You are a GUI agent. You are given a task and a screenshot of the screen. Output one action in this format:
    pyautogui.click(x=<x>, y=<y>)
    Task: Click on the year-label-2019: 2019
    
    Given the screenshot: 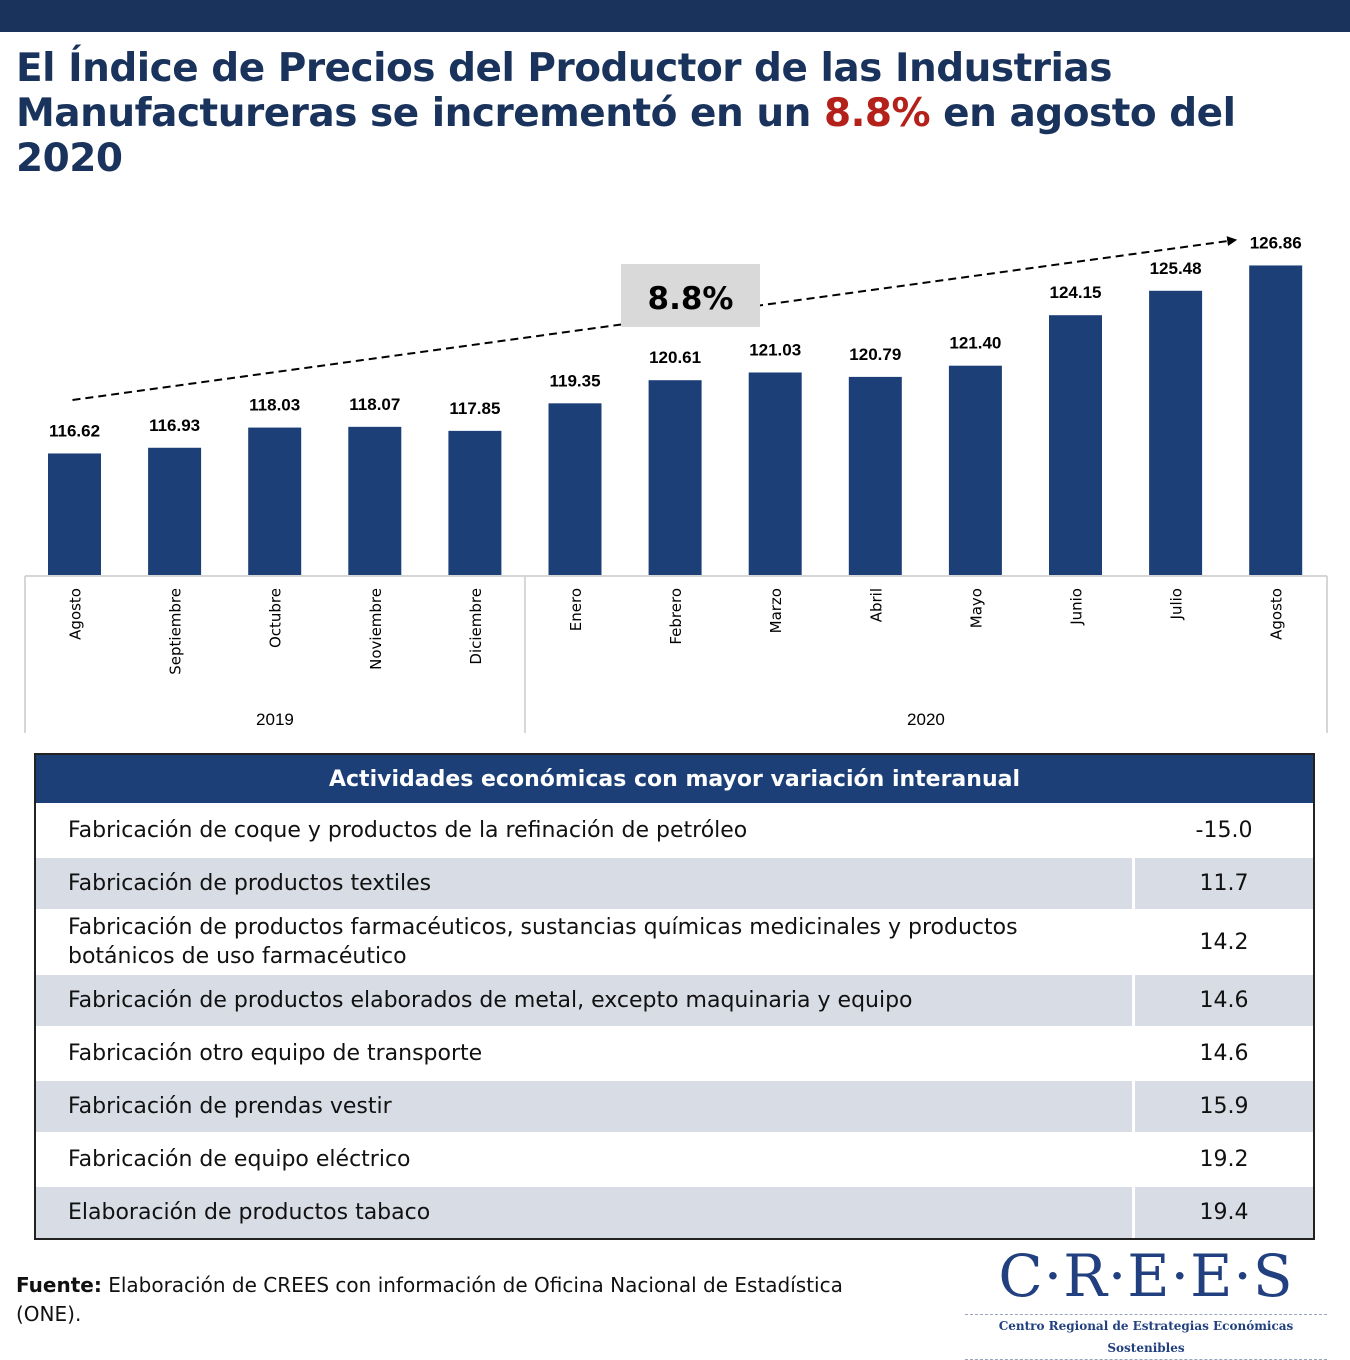 What is the action you would take?
    pyautogui.click(x=275, y=719)
    